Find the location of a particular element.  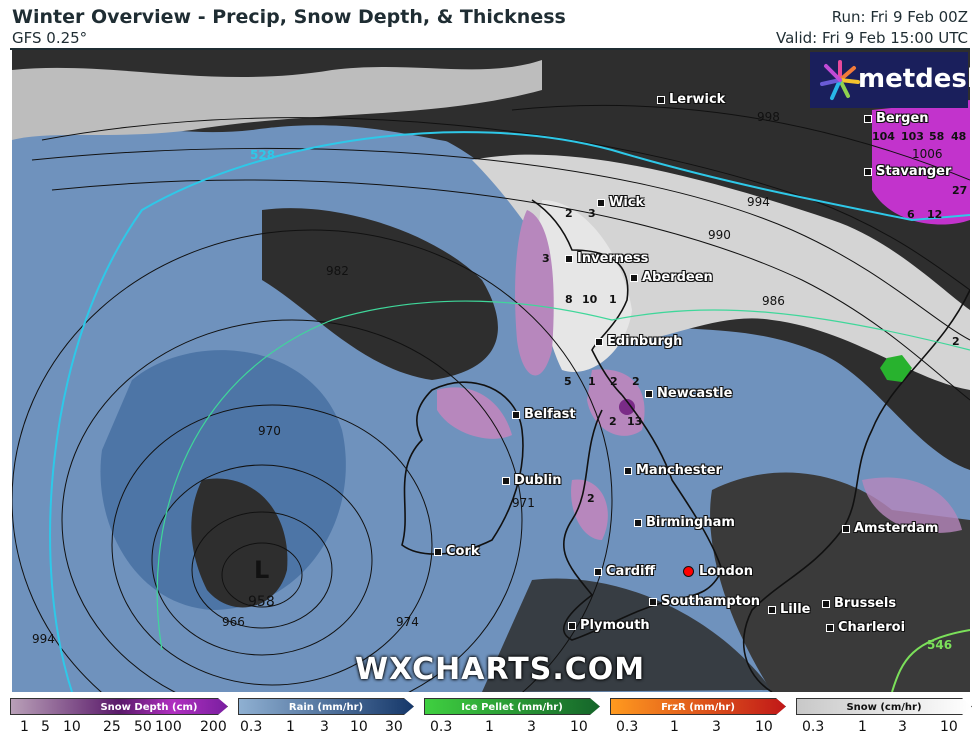

coast-scotland is located at coordinates (580, 297).